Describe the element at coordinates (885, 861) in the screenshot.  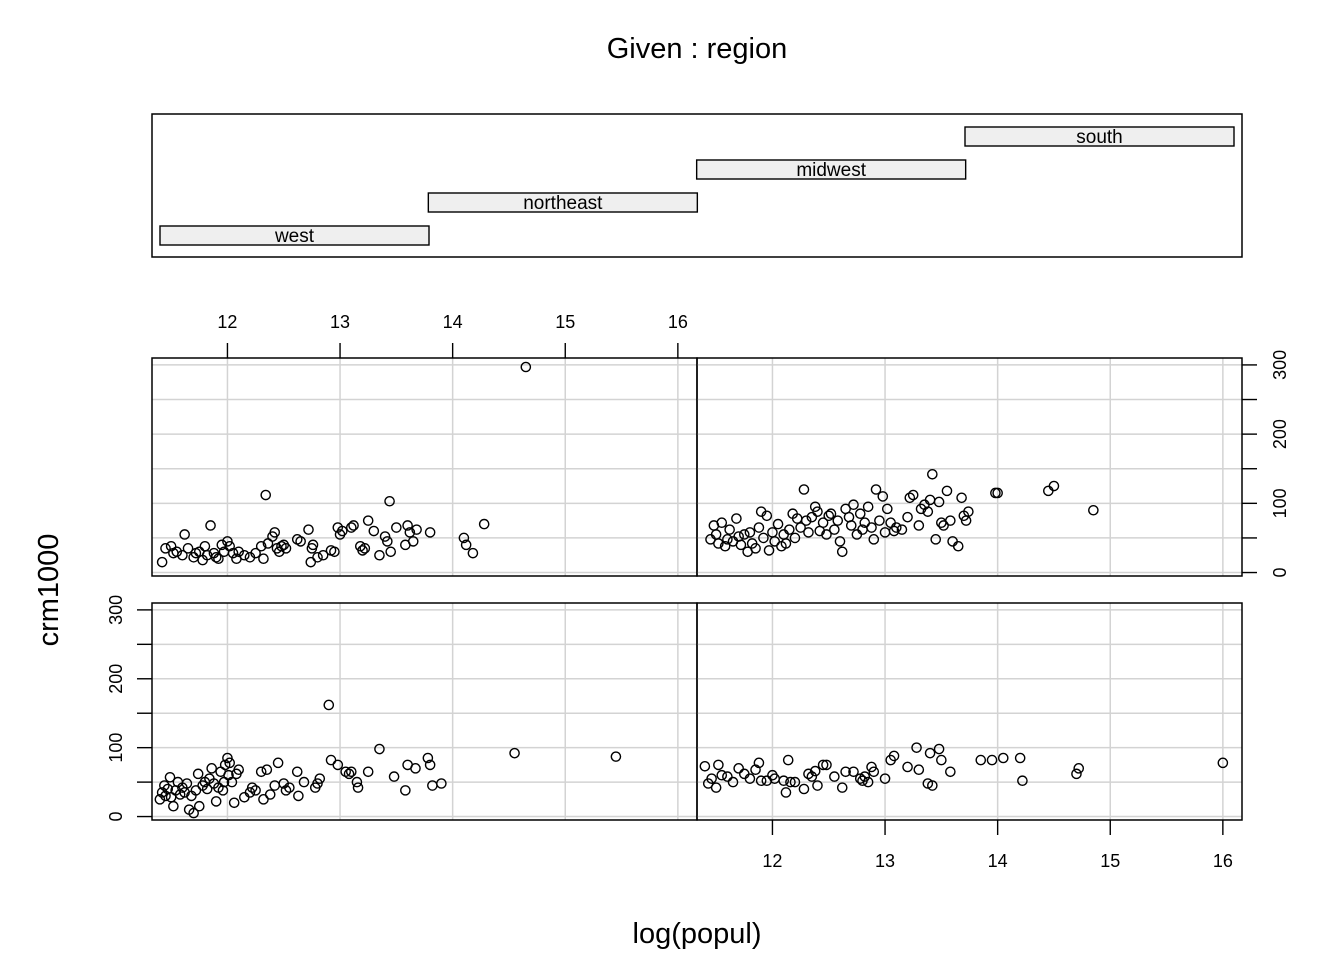
I see `x-tick-label-bottom: 13` at that location.